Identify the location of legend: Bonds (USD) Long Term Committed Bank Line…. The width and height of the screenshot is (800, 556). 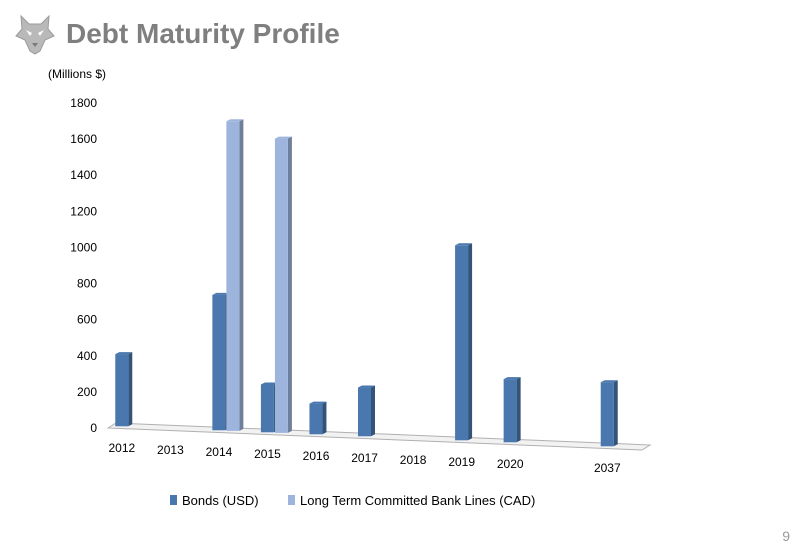
(352, 500).